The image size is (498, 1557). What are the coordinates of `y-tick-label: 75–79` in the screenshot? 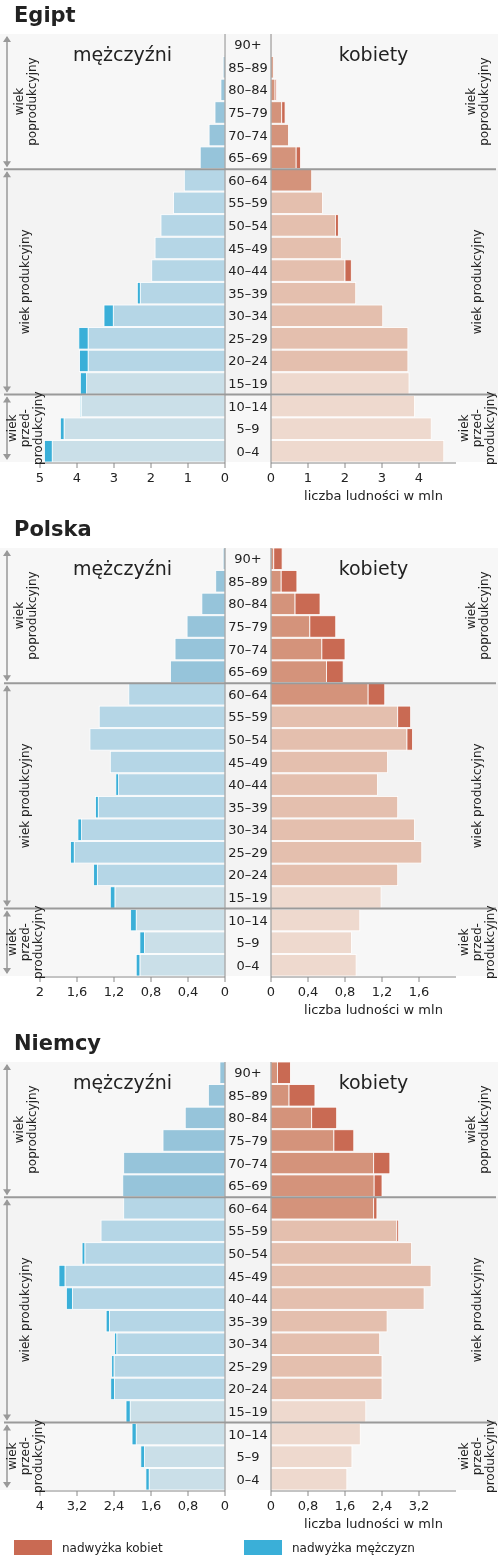 It's located at (248, 112).